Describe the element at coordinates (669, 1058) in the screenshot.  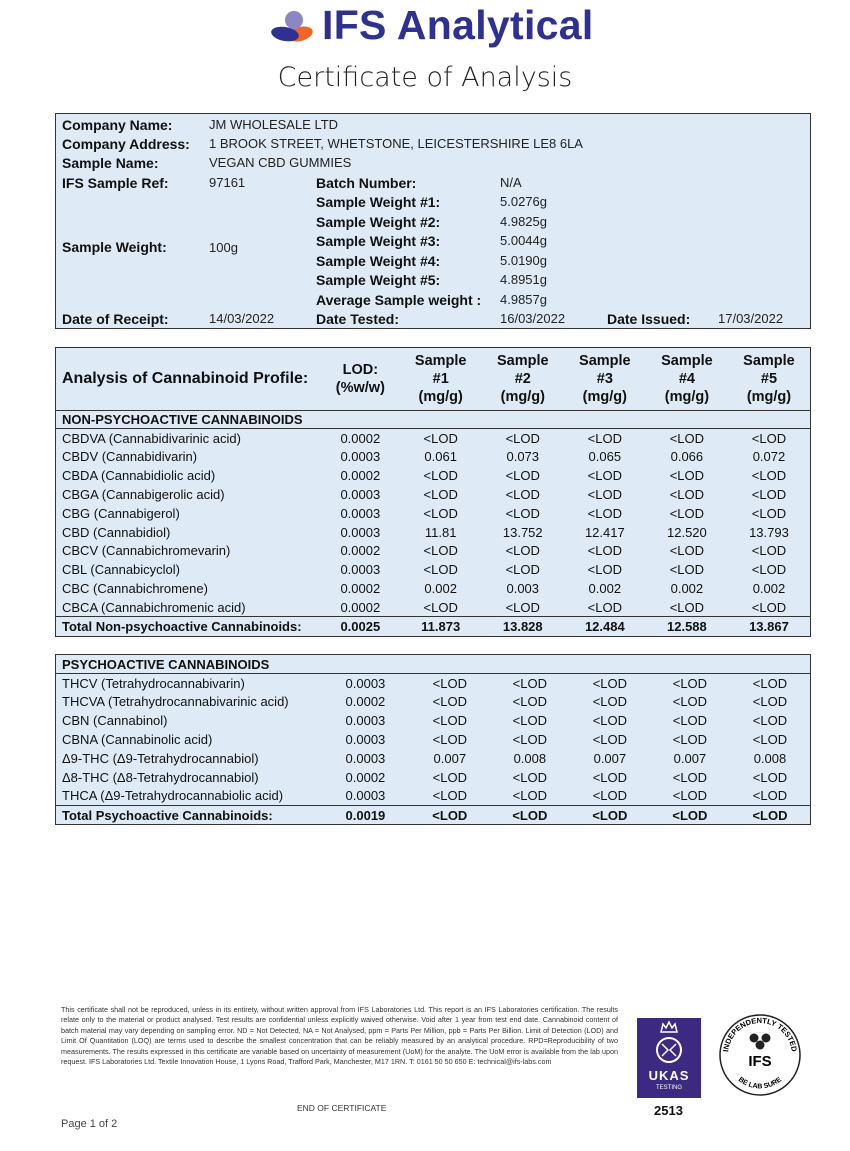
I see `ukas-logo: UKAS TESTING` at that location.